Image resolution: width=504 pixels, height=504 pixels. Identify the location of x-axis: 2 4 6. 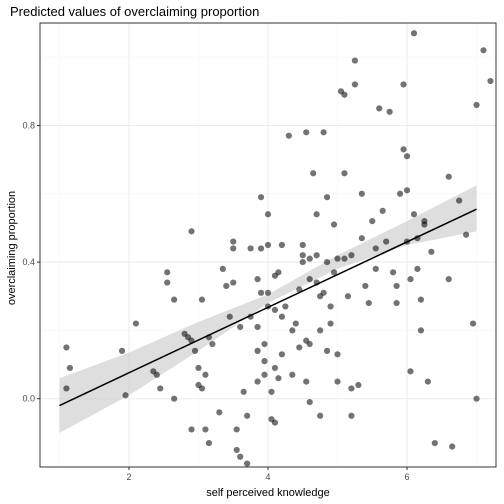
(268, 474).